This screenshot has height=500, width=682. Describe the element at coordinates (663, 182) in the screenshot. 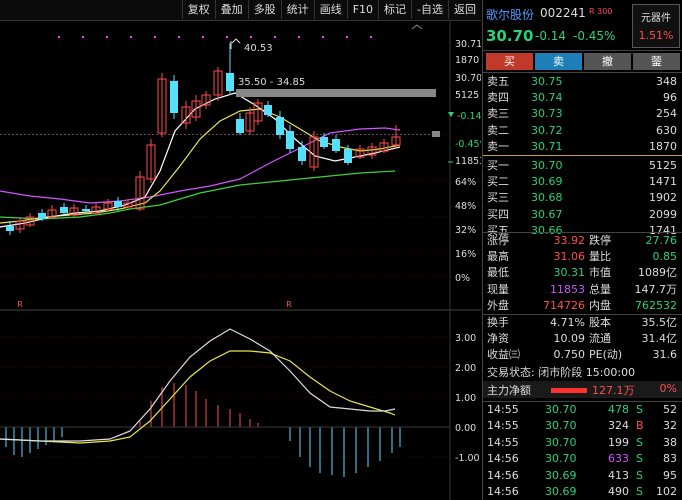

I see `level-volume: 1471` at that location.